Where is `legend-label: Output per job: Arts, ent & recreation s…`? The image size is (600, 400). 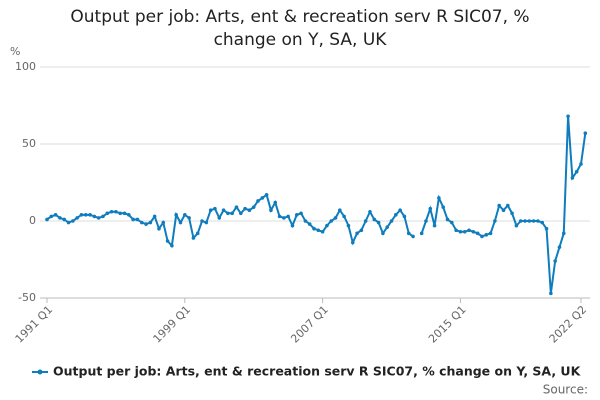
legend-label: Output per job: Arts, ent & recreation s… is located at coordinates (317, 371).